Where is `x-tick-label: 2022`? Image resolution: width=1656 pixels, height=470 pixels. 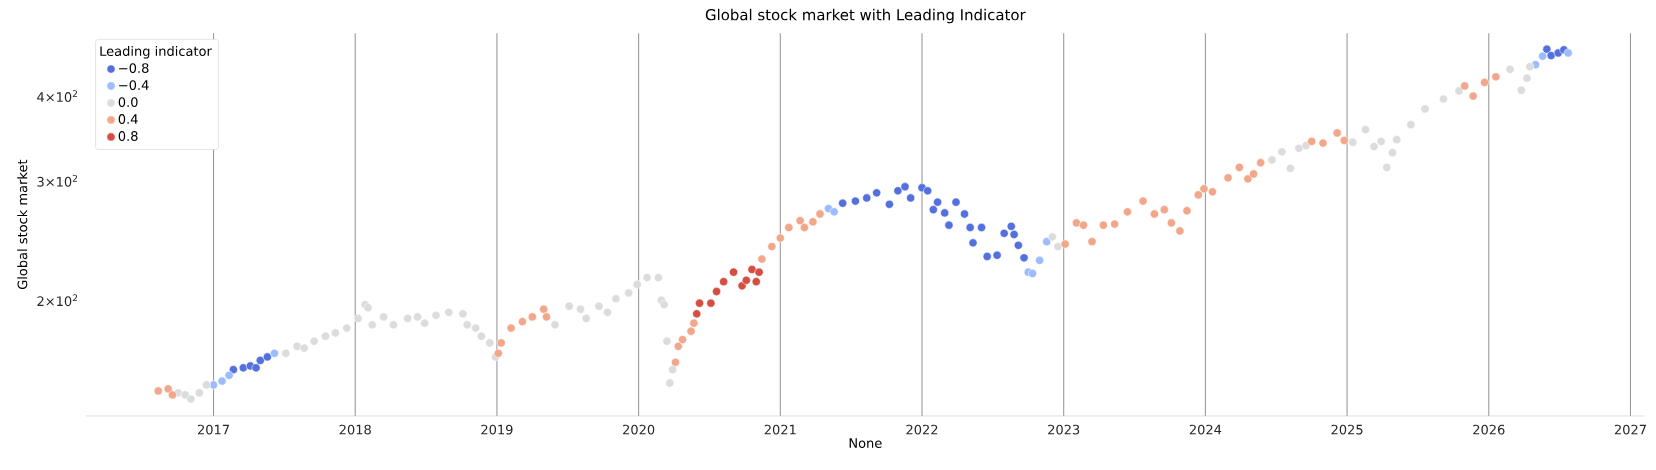 x-tick-label: 2022 is located at coordinates (922, 429).